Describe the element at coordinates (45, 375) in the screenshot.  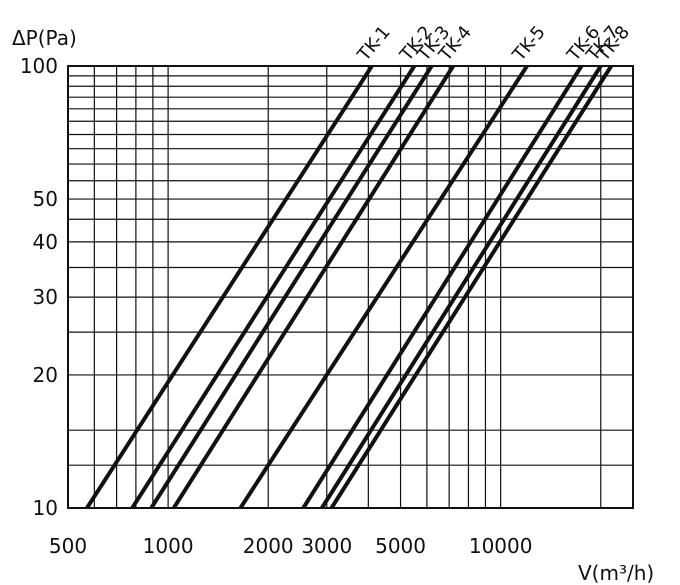
I see `y-tick-label: 20` at that location.